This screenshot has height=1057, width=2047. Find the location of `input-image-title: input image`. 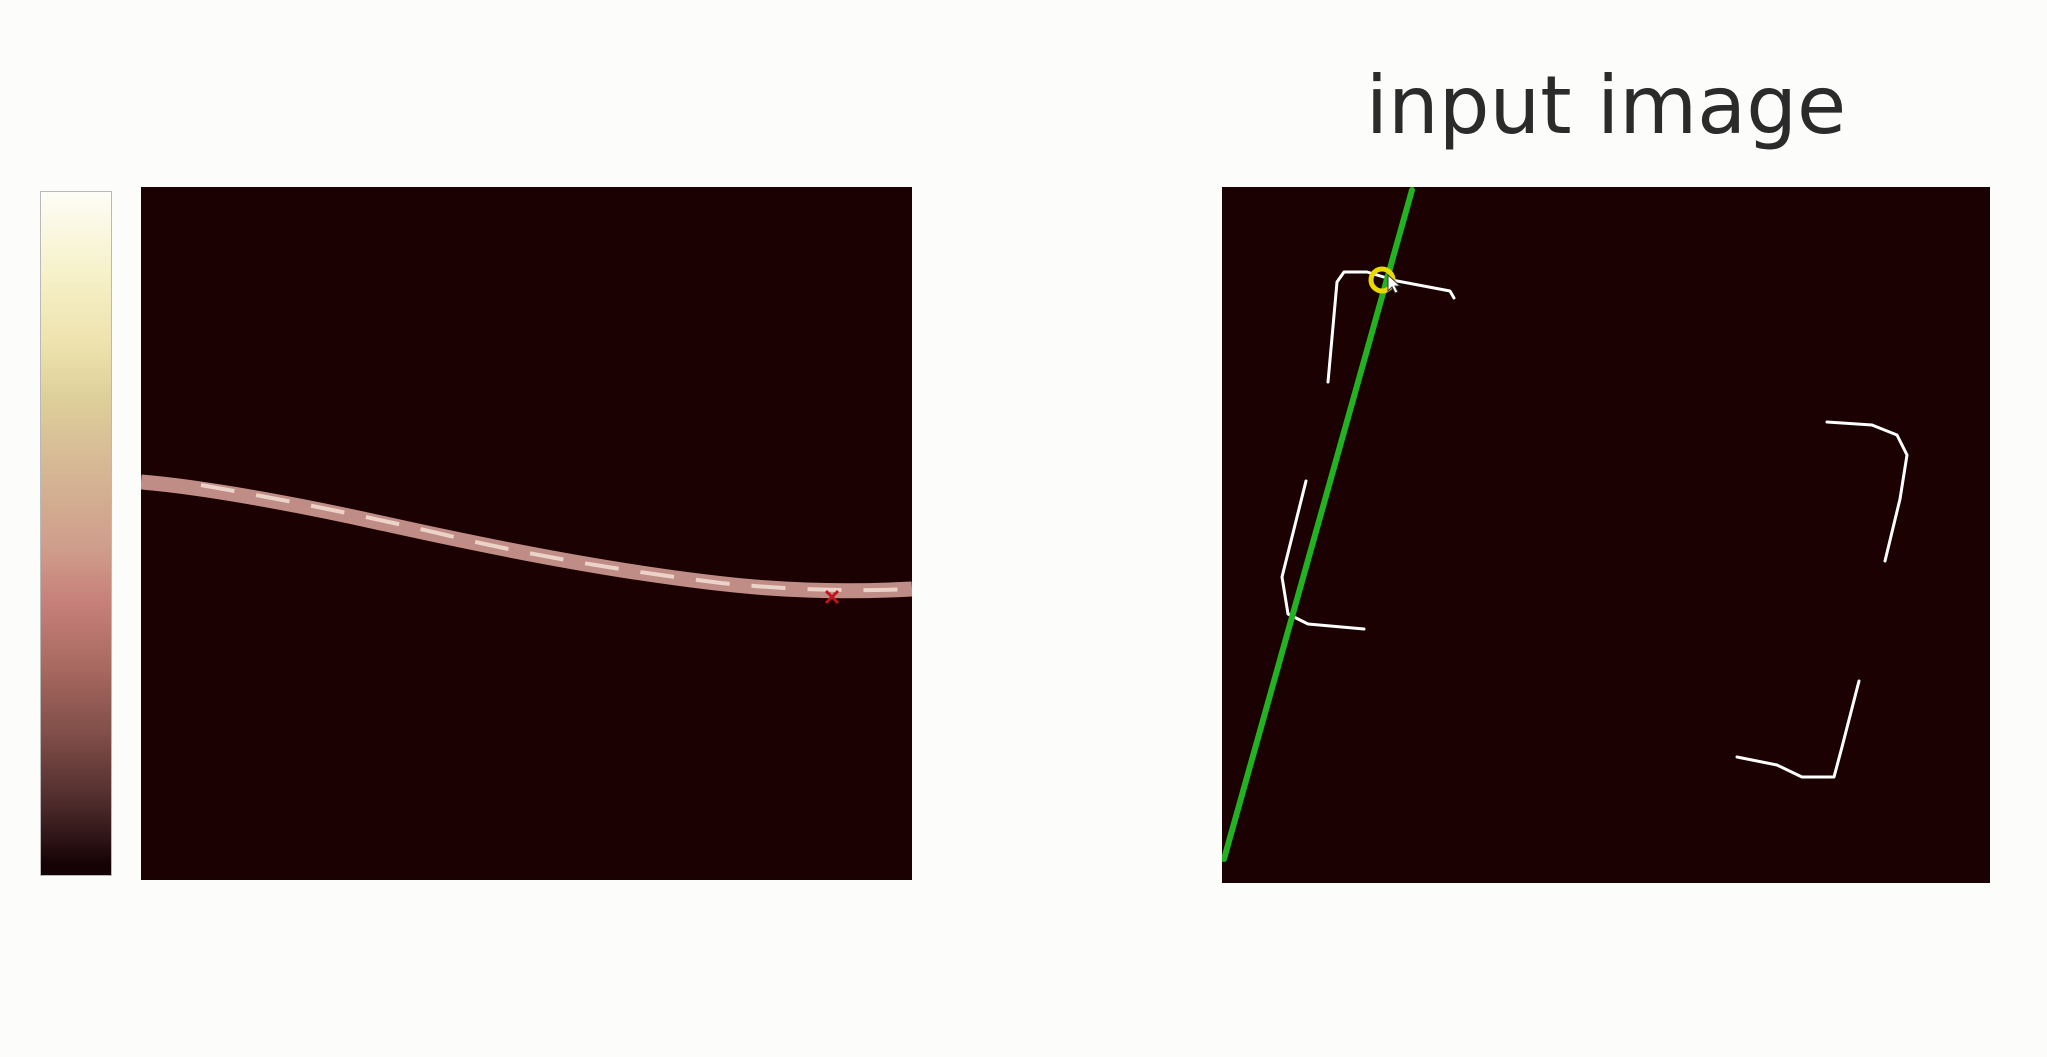

input-image-title: input image is located at coordinates (1606, 105).